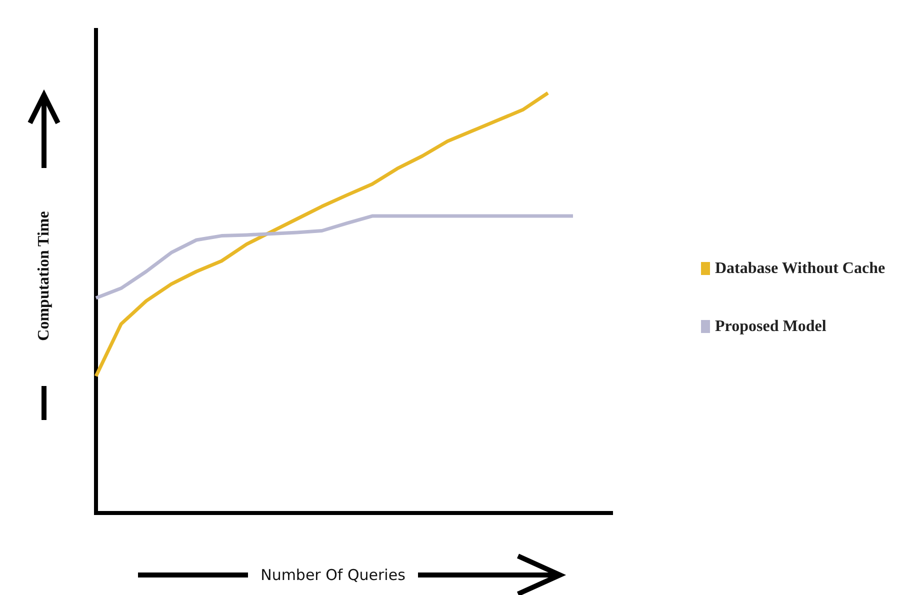  What do you see at coordinates (800, 268) in the screenshot?
I see `legend-label: Database Without Cache` at bounding box center [800, 268].